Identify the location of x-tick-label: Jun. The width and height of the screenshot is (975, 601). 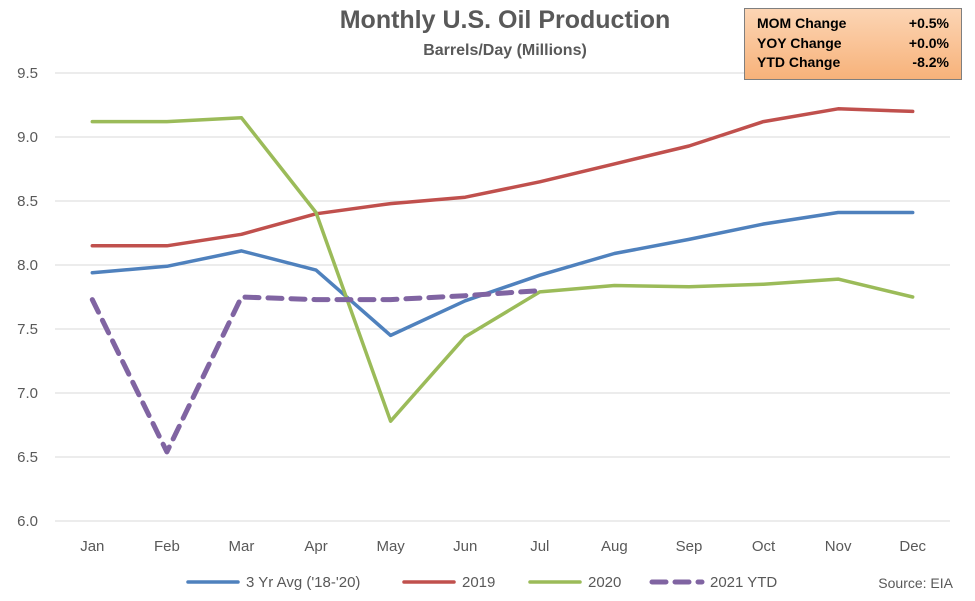
(465, 546).